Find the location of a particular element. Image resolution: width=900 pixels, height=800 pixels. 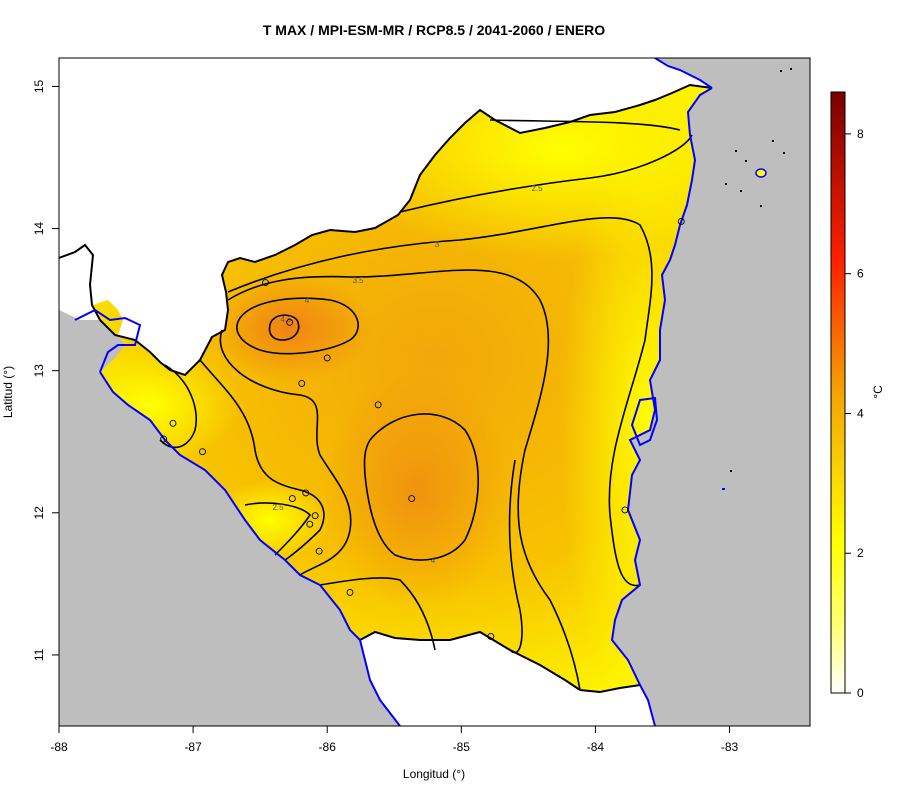

contour-label-4-central: 4 is located at coordinates (433, 560).